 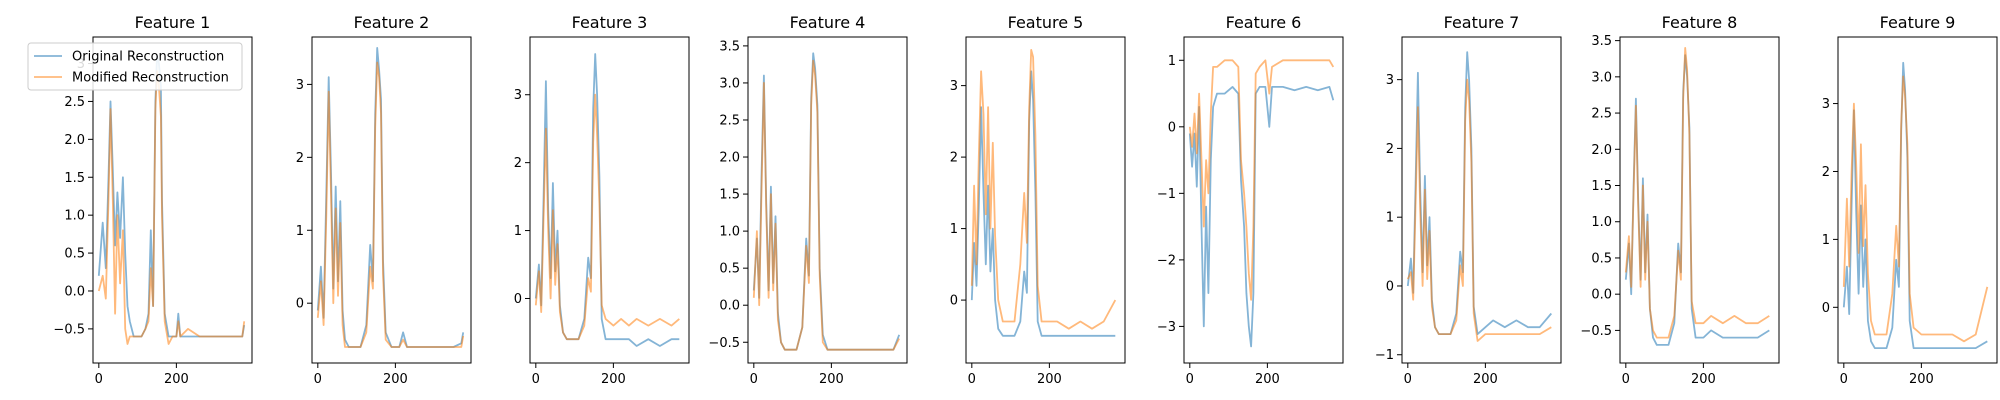 I want to click on legend-label-modified: Modified Reconstruction, so click(x=150, y=78).